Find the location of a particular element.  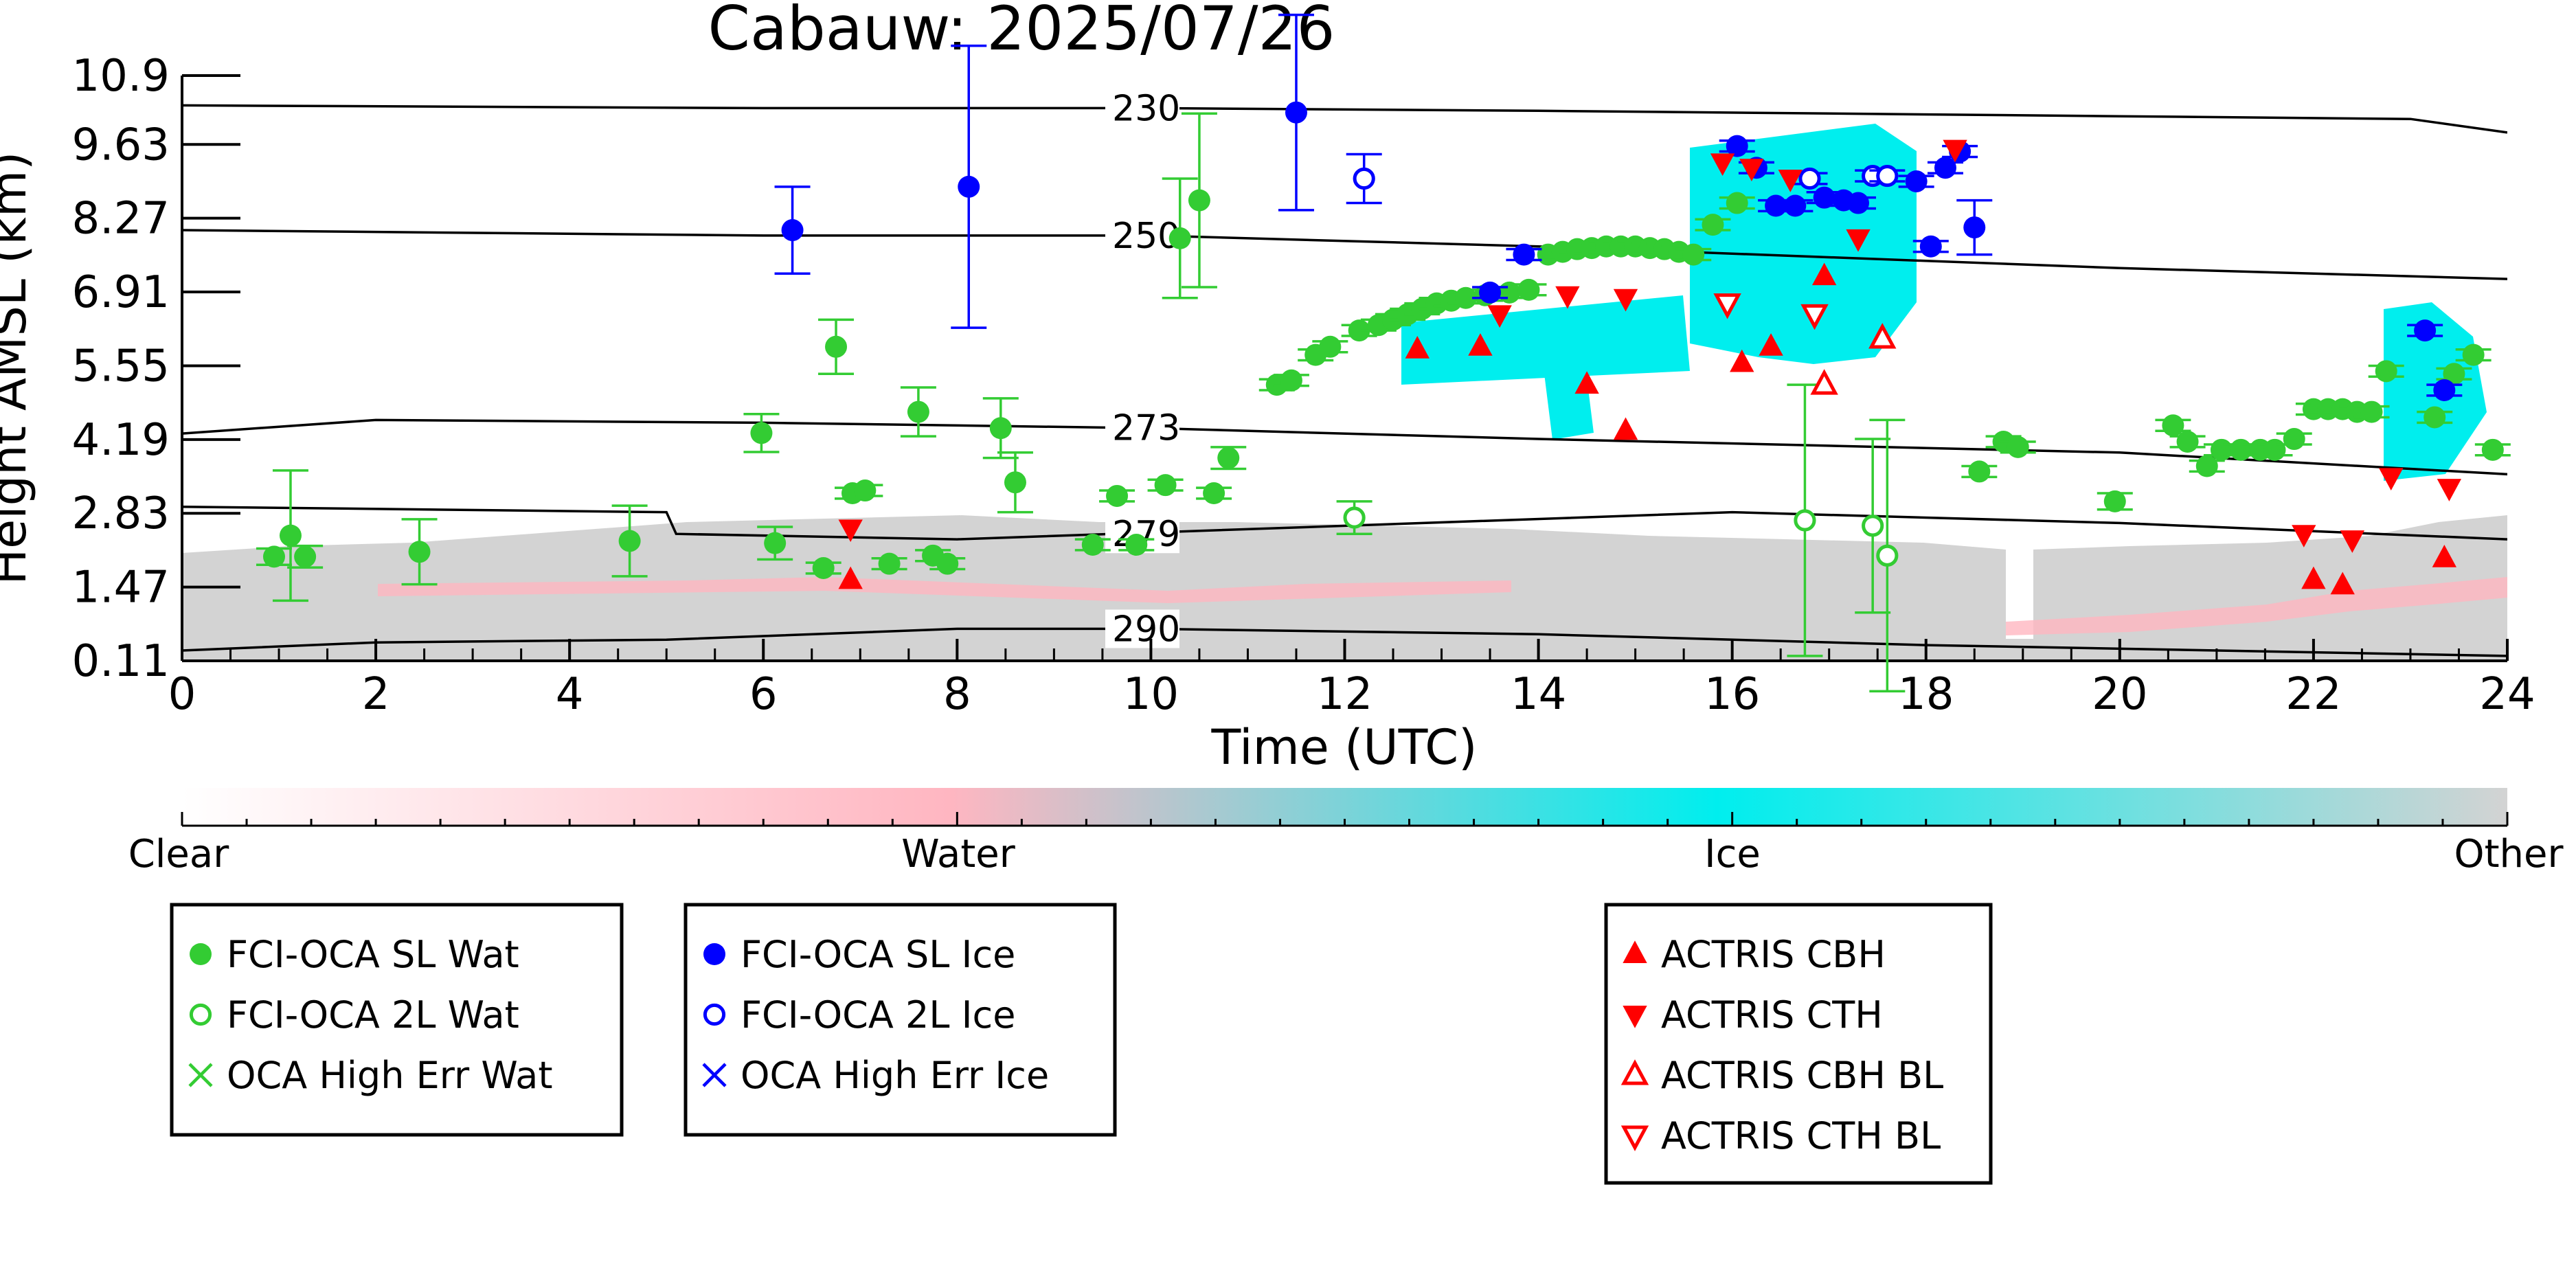

x-tick-label: 6 is located at coordinates (763, 694).